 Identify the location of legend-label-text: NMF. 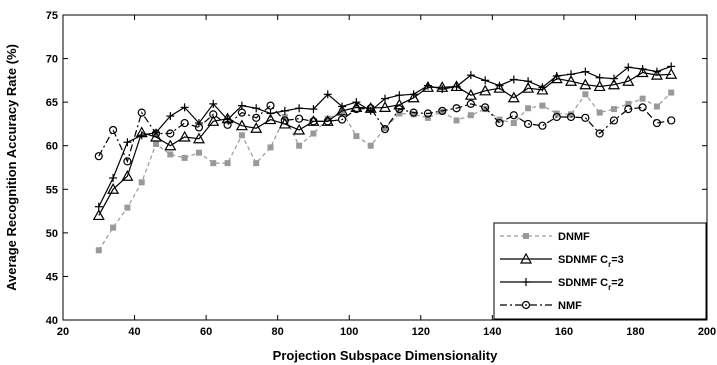
(570, 306).